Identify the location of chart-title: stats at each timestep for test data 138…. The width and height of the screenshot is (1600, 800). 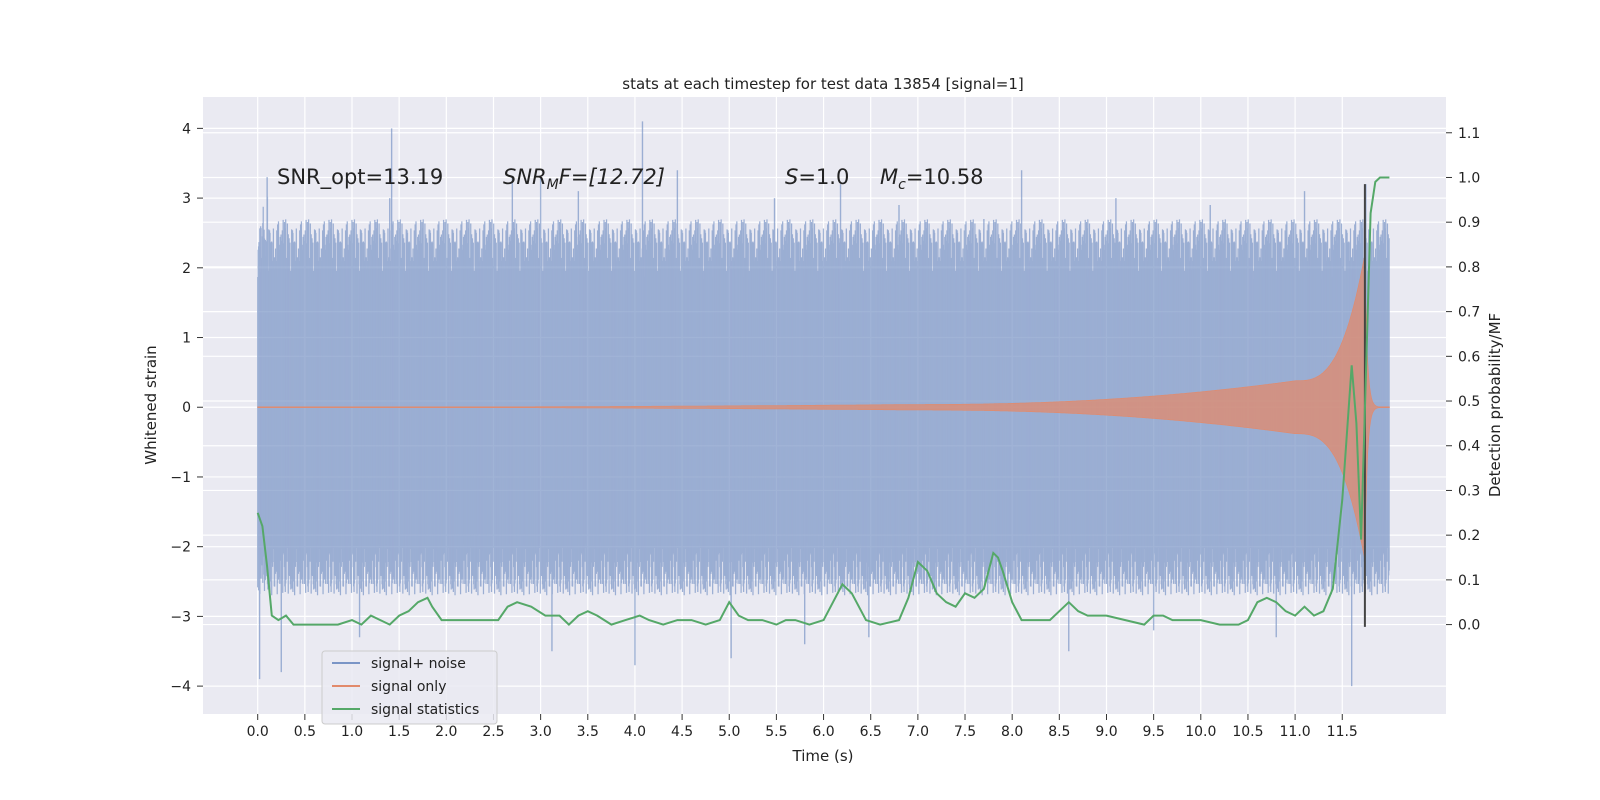
(822, 84).